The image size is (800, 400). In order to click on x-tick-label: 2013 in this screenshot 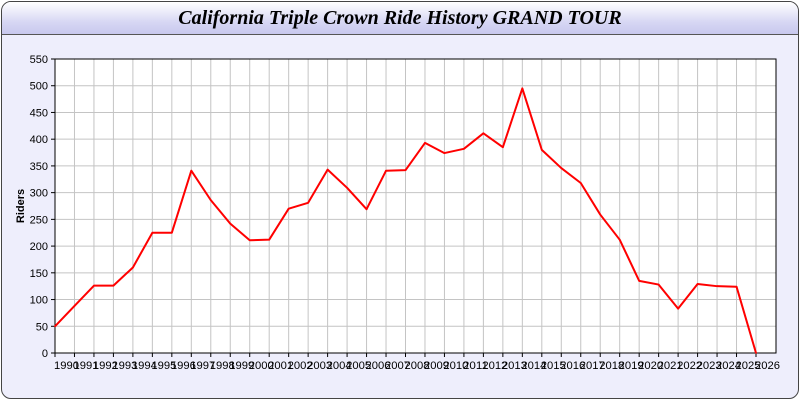, I will do `click(514, 366)`.